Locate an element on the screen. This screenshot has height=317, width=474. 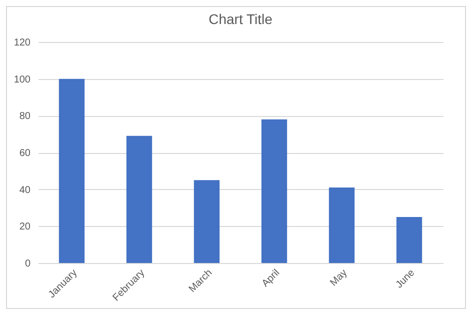
chart-title: Chart Title is located at coordinates (240, 19).